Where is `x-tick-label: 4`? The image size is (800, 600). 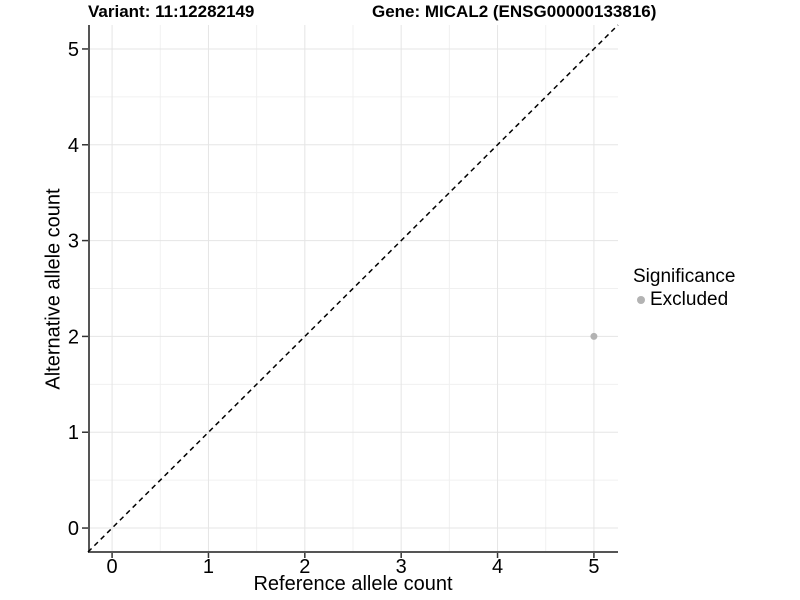
x-tick-label: 4 is located at coordinates (497, 567).